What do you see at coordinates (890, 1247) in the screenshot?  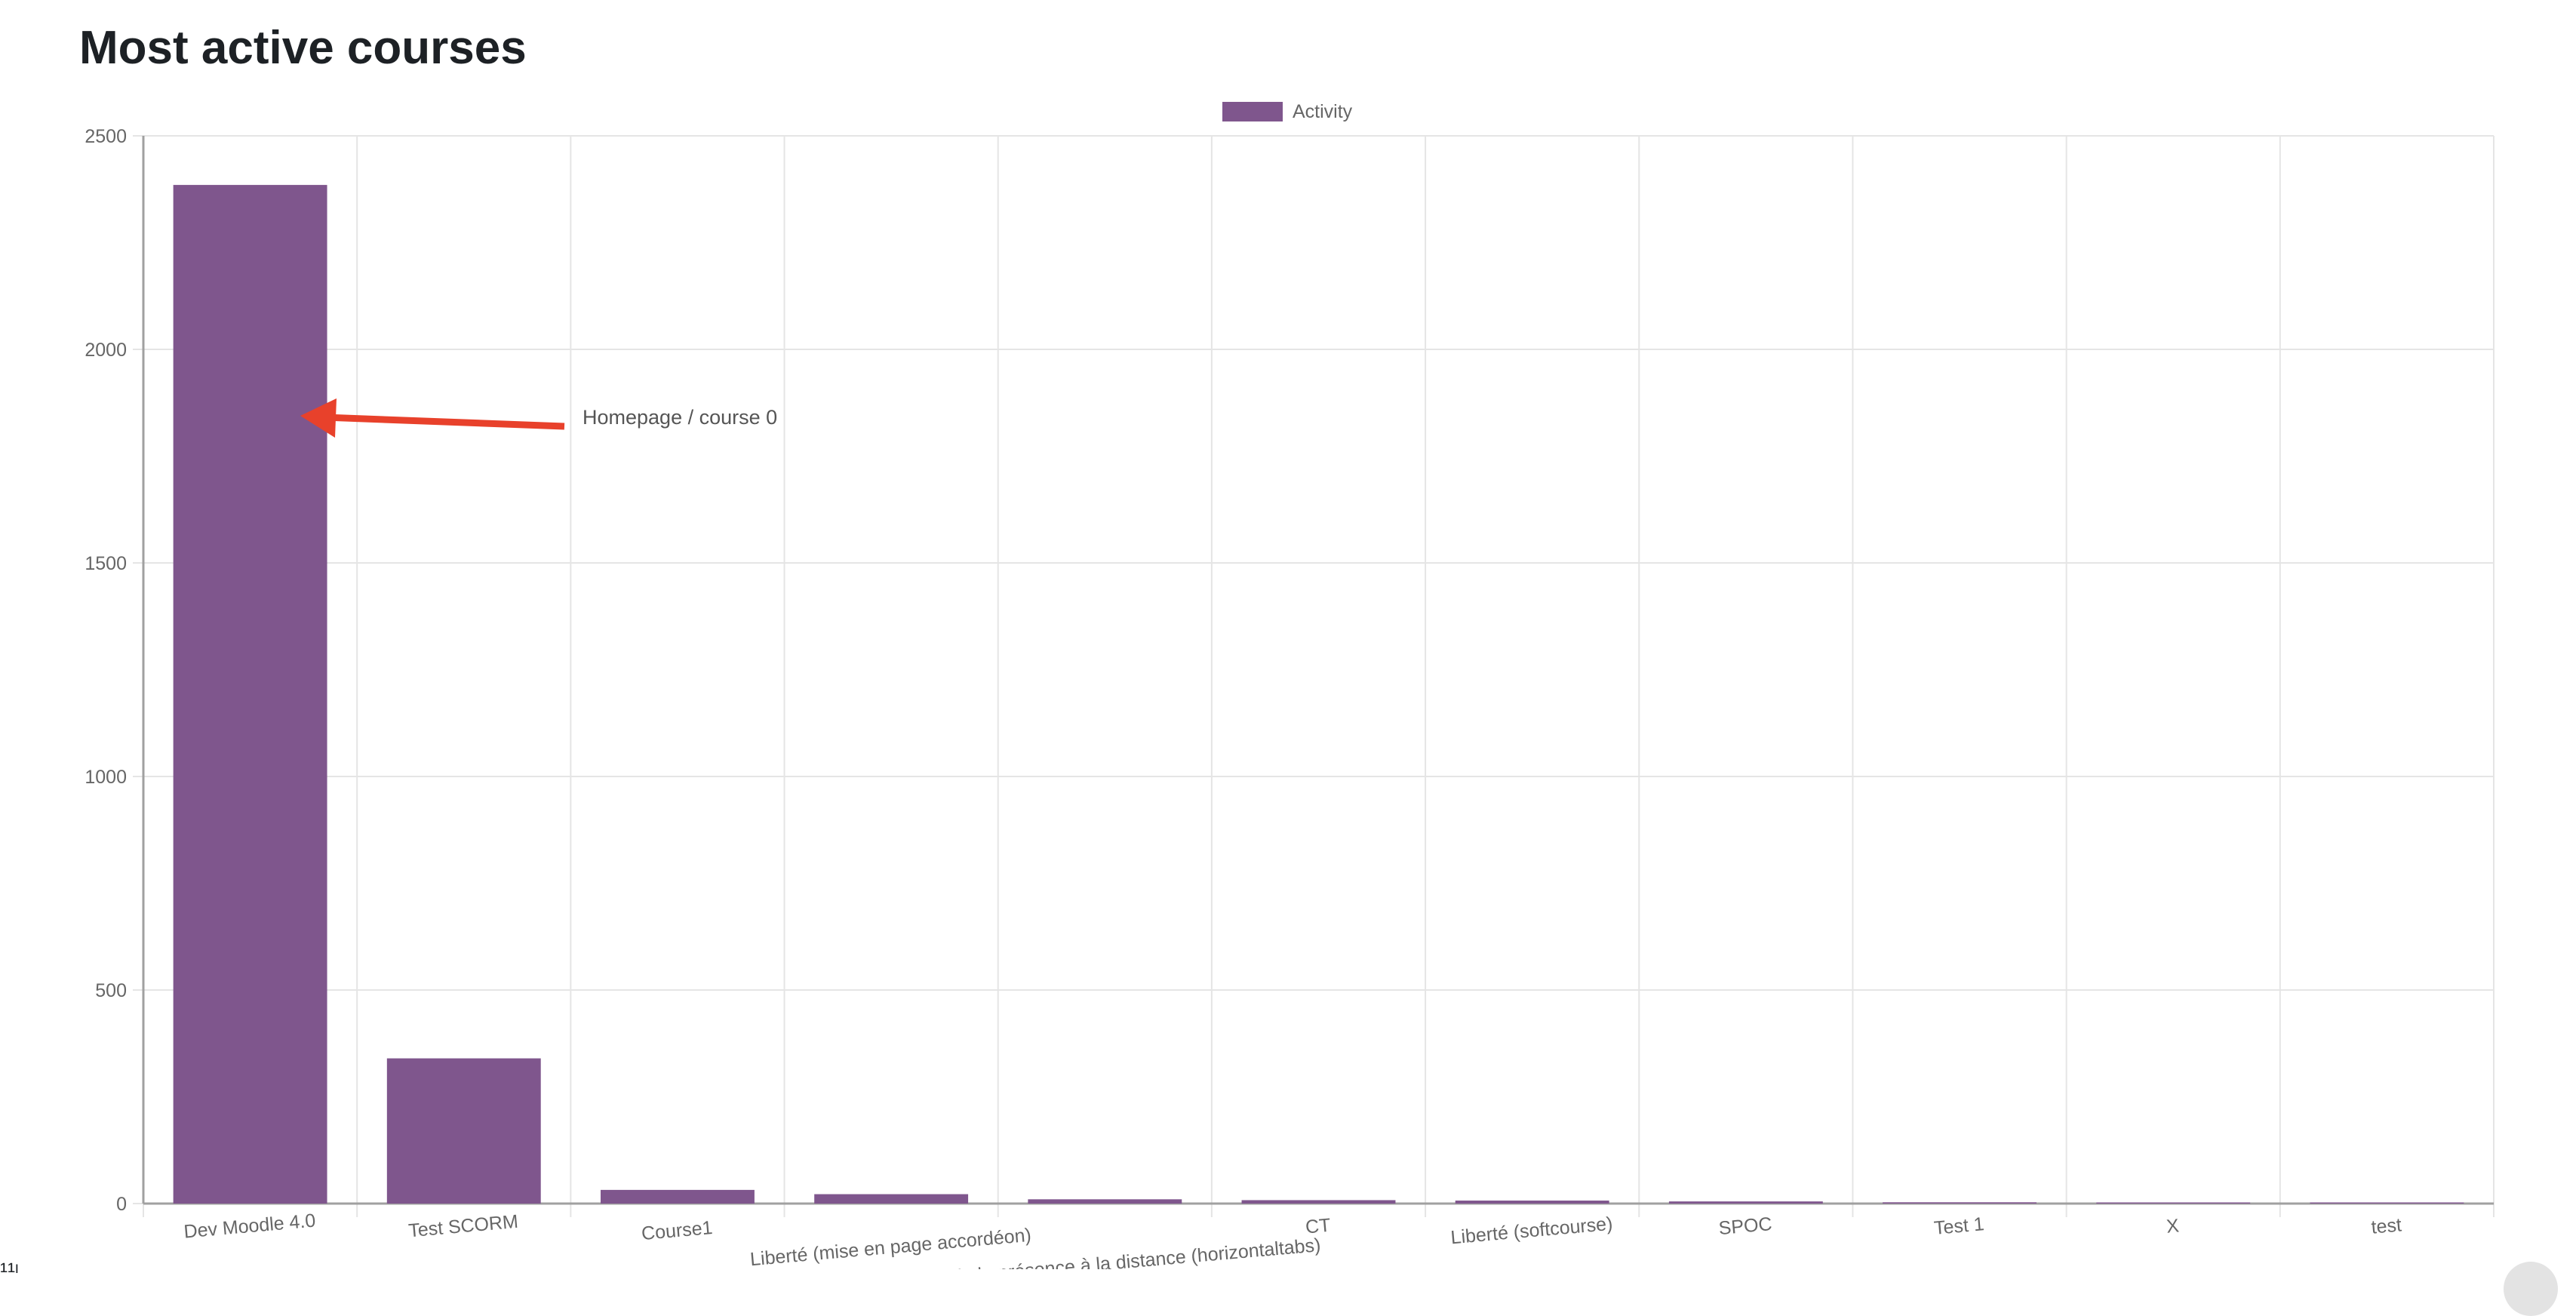 I see `x-category-label: Liberté (mise en page accordéon)` at bounding box center [890, 1247].